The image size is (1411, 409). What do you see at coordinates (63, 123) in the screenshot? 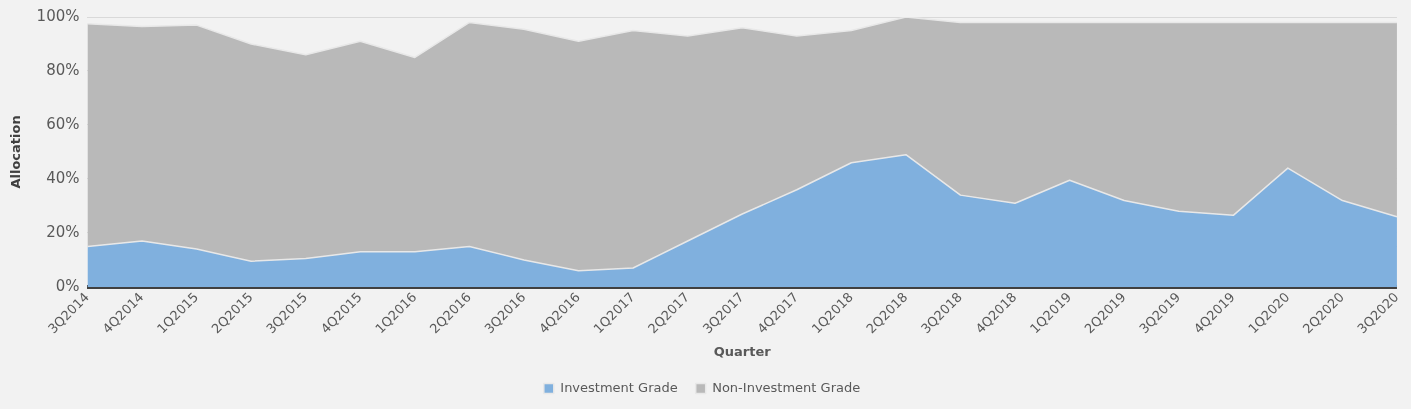
I see `y-tick-label: 60%` at bounding box center [63, 123].